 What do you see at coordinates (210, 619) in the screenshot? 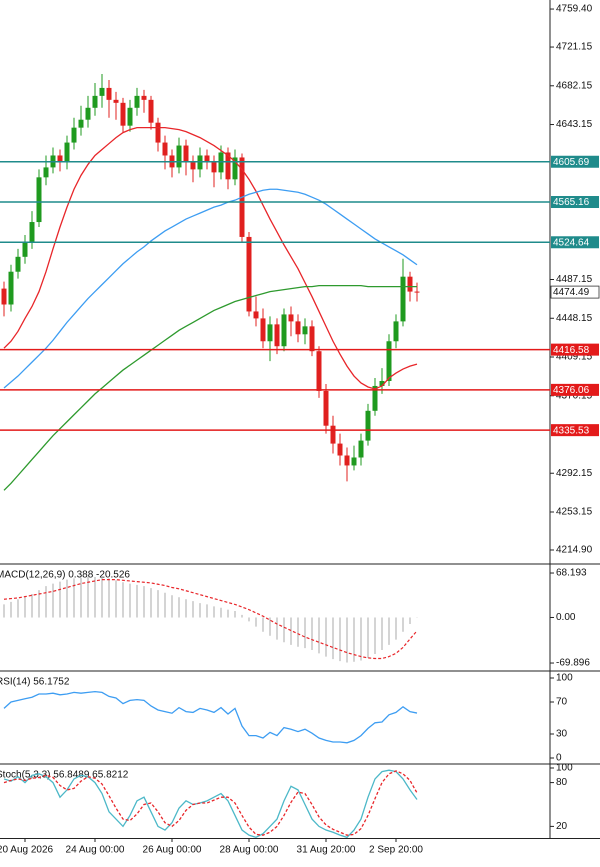
I see `signal-line` at bounding box center [210, 619].